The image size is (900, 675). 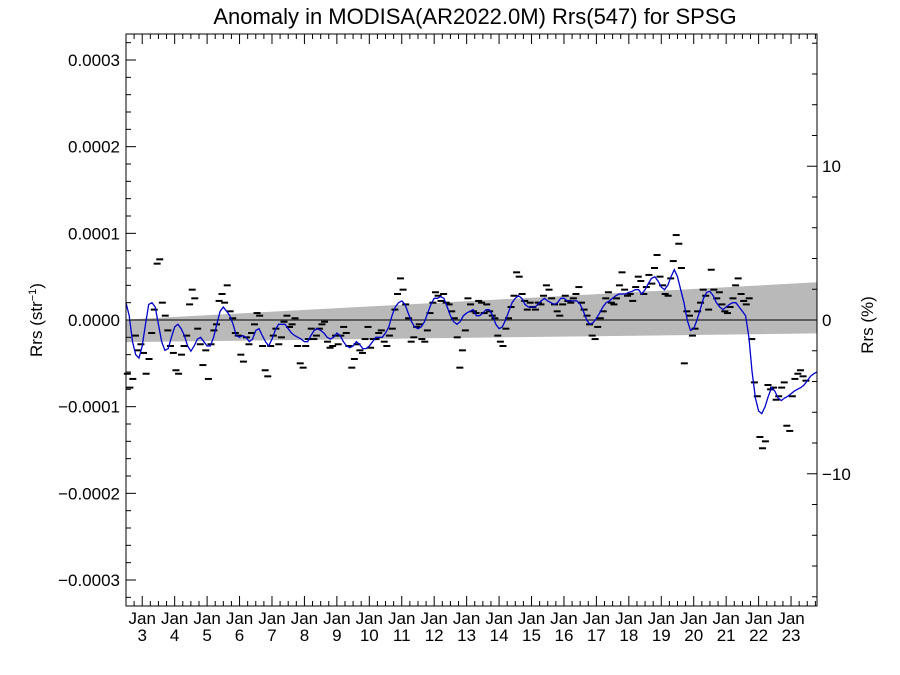 What do you see at coordinates (402, 635) in the screenshot?
I see `x-tick-year: 11` at bounding box center [402, 635].